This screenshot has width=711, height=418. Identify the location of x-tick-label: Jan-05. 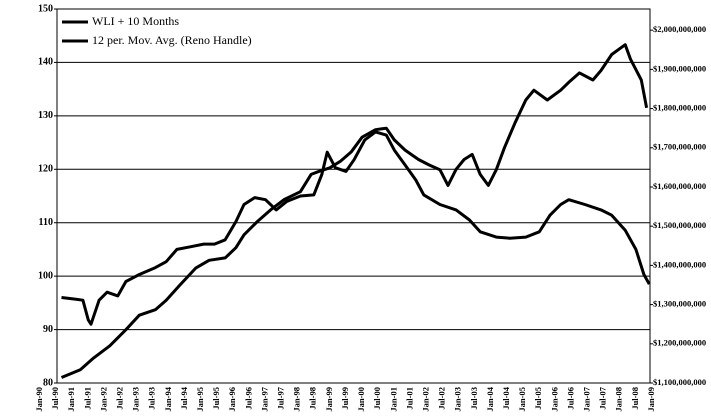
(522, 399).